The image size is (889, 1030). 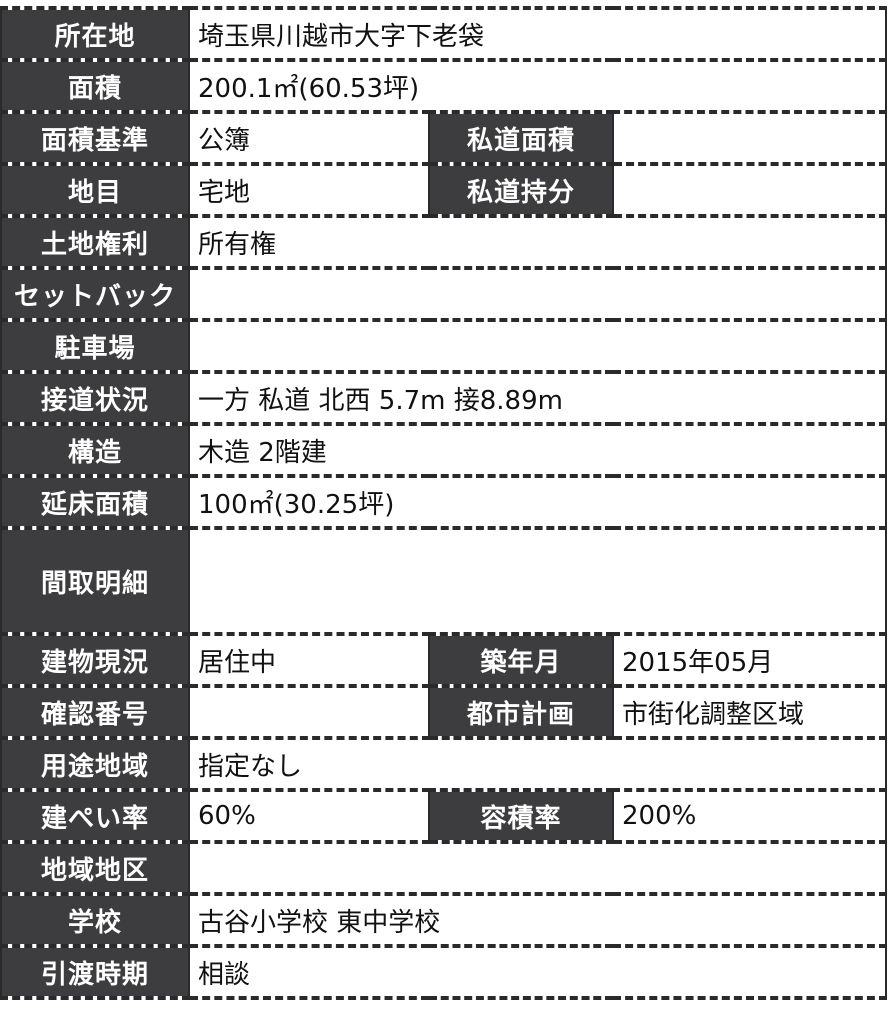 I want to click on field-label: 建ぺい率, so click(x=95, y=816).